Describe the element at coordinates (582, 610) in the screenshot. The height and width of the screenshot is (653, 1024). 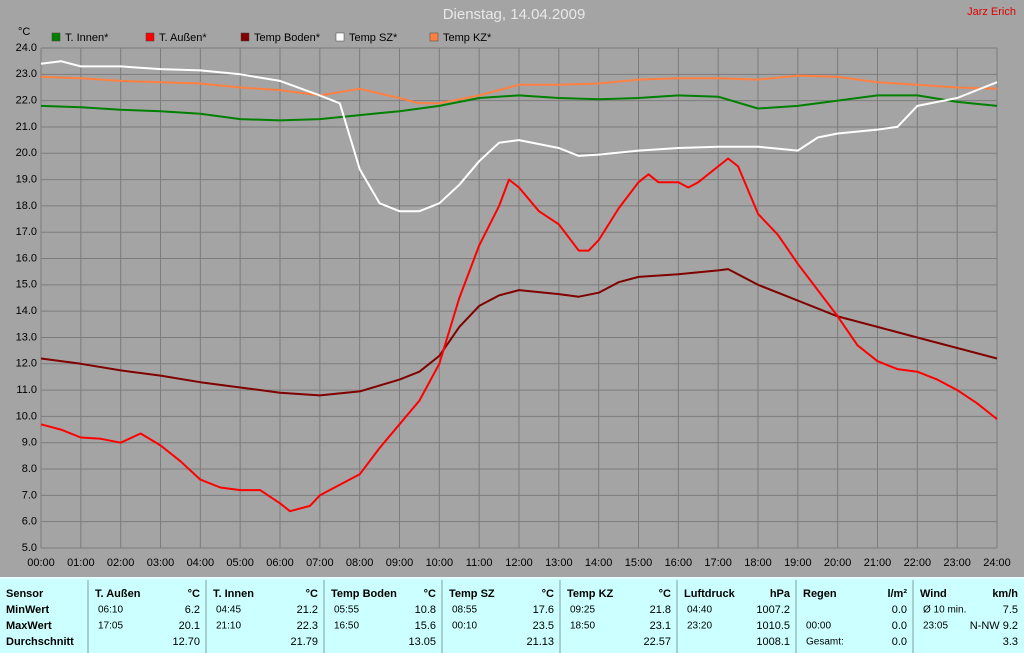
I see `cell-time: 09:25` at that location.